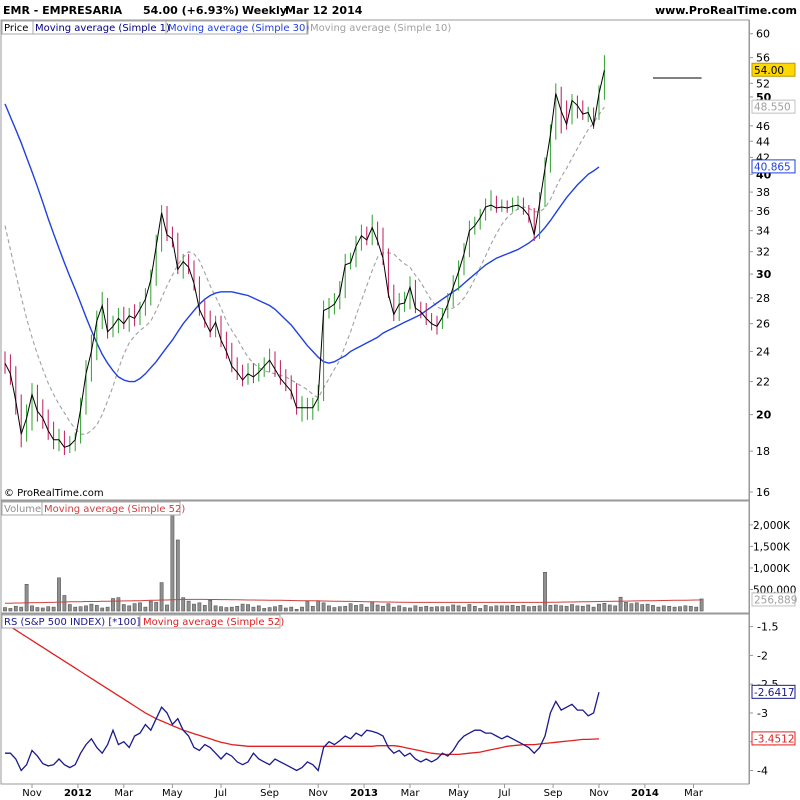 The image size is (800, 800). Describe the element at coordinates (72, 622) in the screenshot. I see `legend-rs: RS (S&P 500 INDEX) [*100]` at that location.